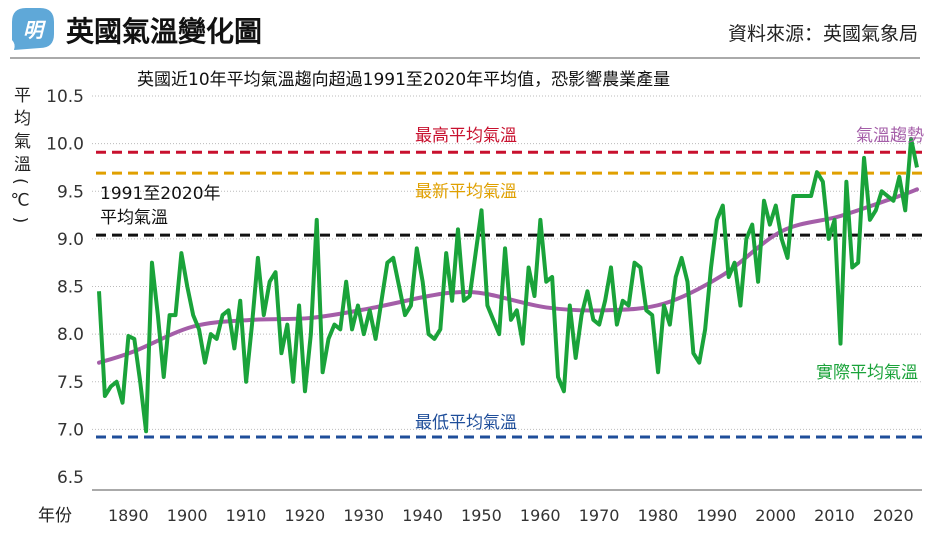 The width and height of the screenshot is (930, 533). Describe the element at coordinates (867, 373) in the screenshot. I see `legend-actual: 實際平均氣溫` at that location.